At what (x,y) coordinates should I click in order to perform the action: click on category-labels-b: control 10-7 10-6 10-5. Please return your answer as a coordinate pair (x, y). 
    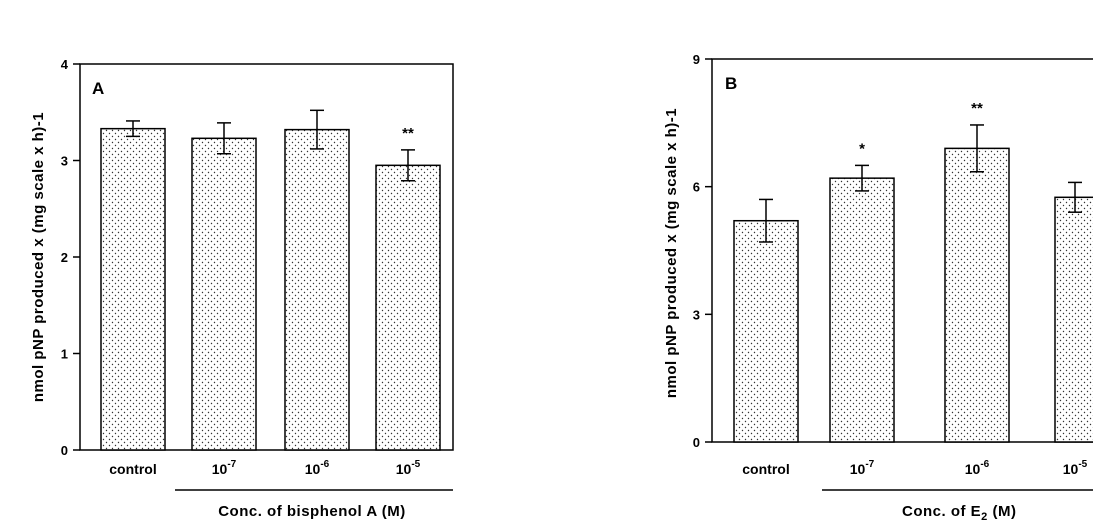
    Looking at the image, I should click on (914, 468).